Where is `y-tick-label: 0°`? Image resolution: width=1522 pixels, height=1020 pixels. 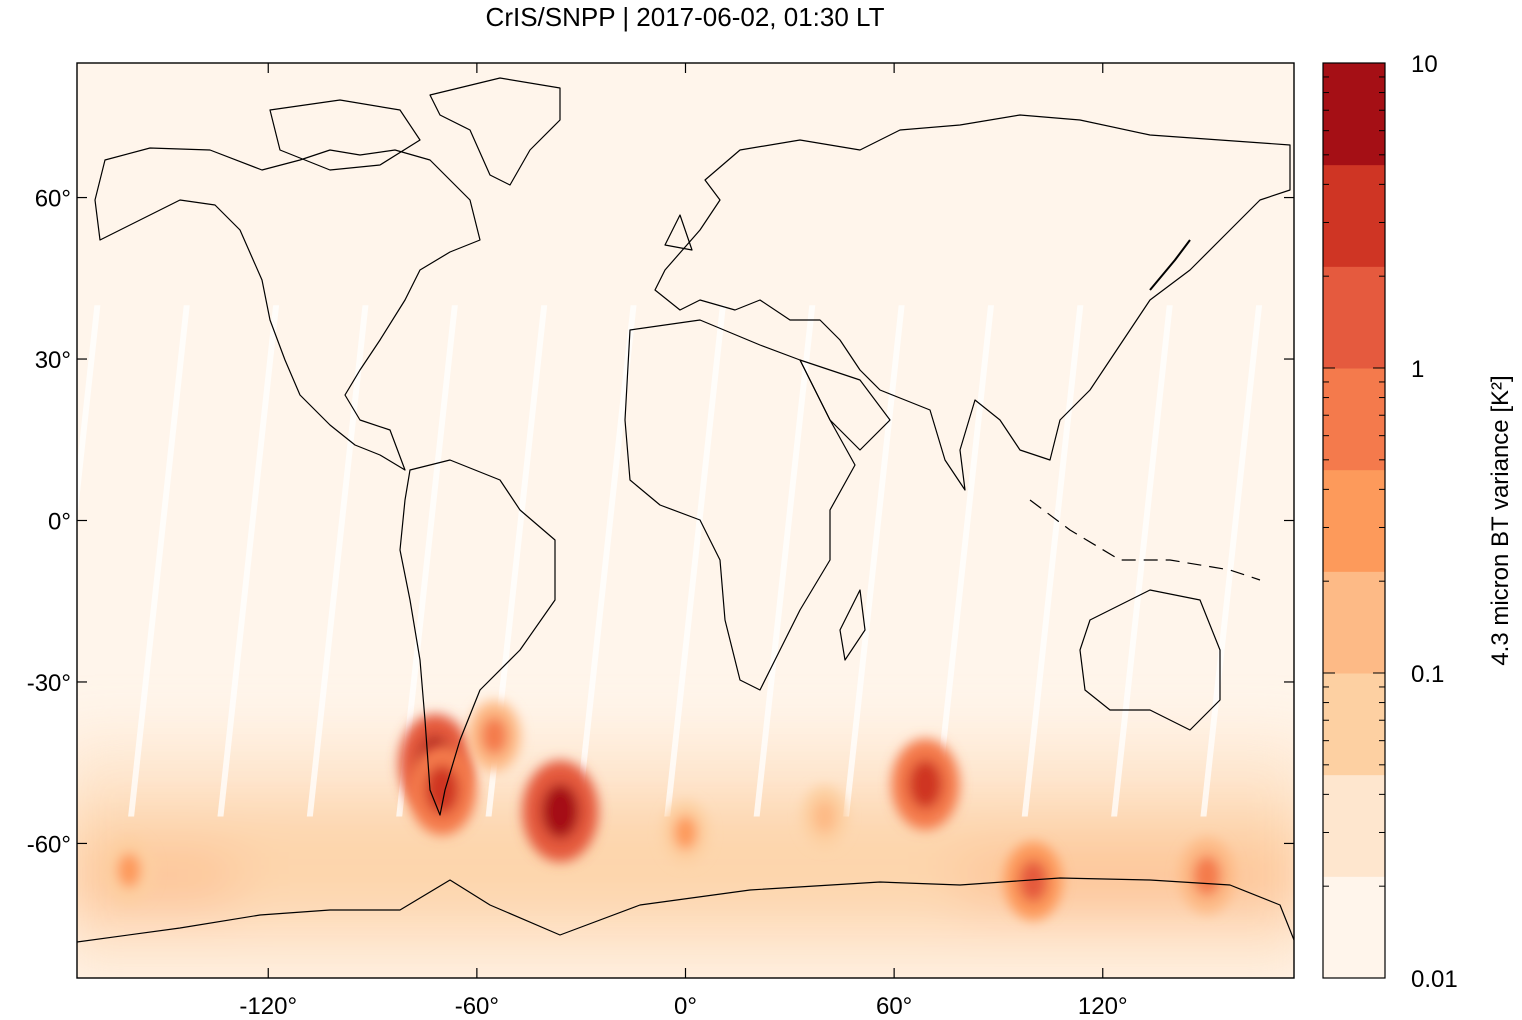 y-tick-label: 0° is located at coordinates (59, 522).